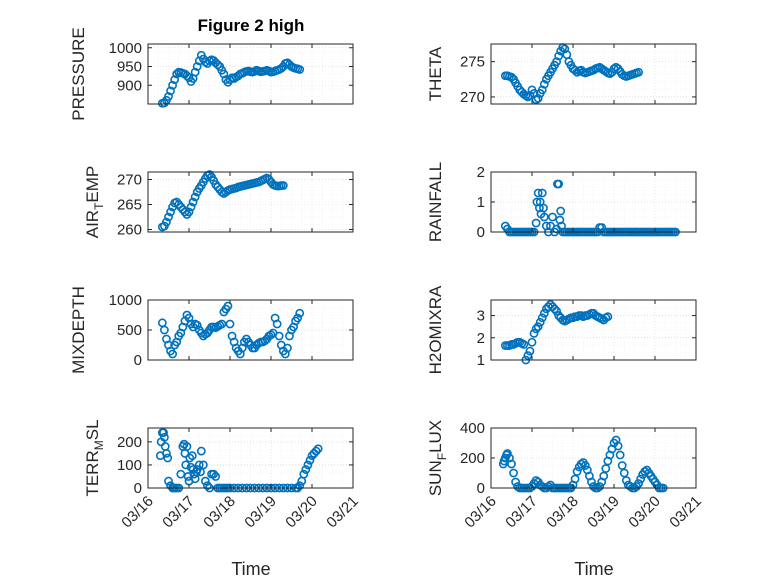 The width and height of the screenshot is (778, 583). What do you see at coordinates (129, 442) in the screenshot?
I see `y-tick-label: 200` at bounding box center [129, 442].